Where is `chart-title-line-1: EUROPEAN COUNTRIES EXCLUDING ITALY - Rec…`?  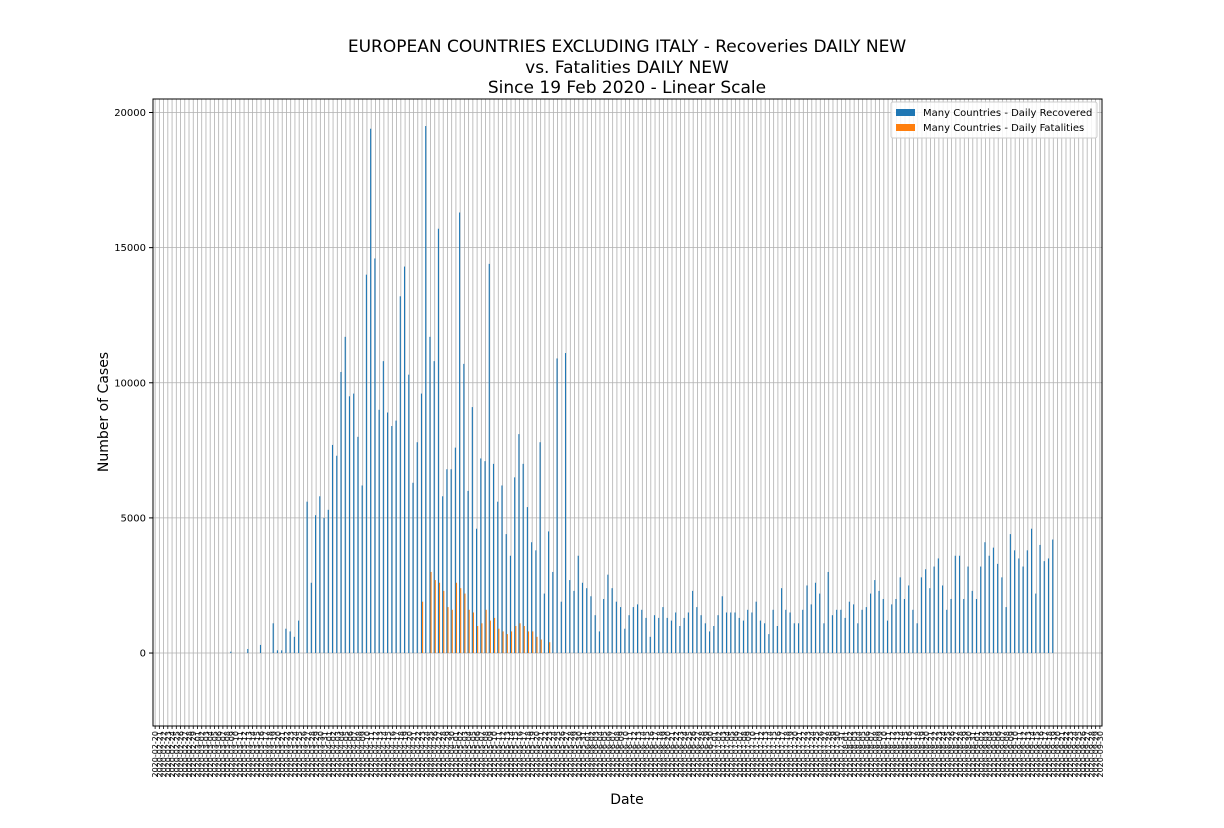 chart-title-line-1: EUROPEAN COUNTRIES EXCLUDING ITALY - Rec… is located at coordinates (627, 47).